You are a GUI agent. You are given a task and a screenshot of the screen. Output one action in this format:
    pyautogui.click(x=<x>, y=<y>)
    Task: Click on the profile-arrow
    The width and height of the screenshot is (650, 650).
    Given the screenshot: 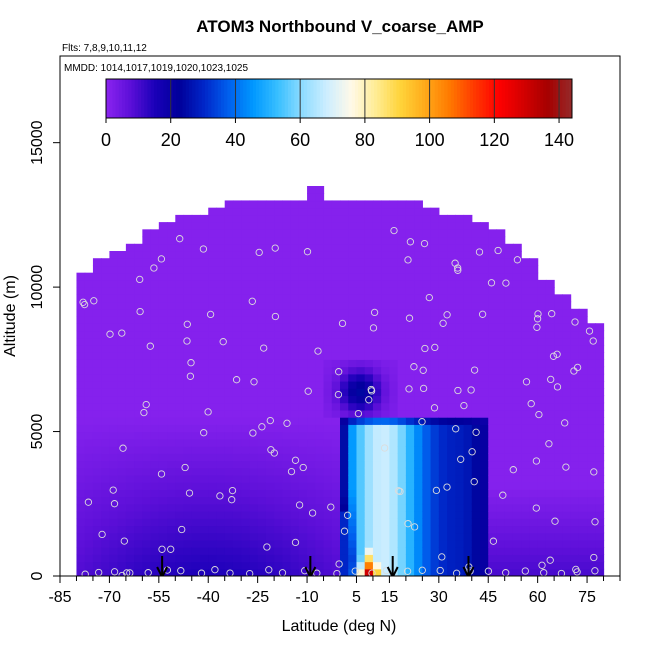 What is the action you would take?
    pyautogui.click(x=310, y=566)
    